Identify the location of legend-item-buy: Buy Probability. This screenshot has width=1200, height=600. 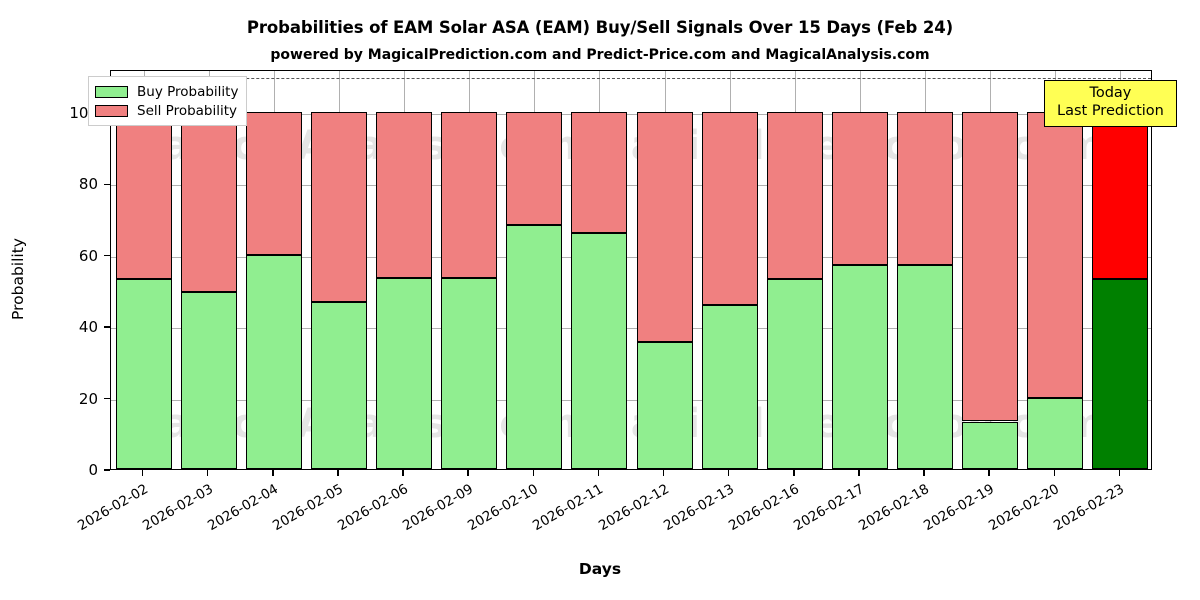
(166, 91).